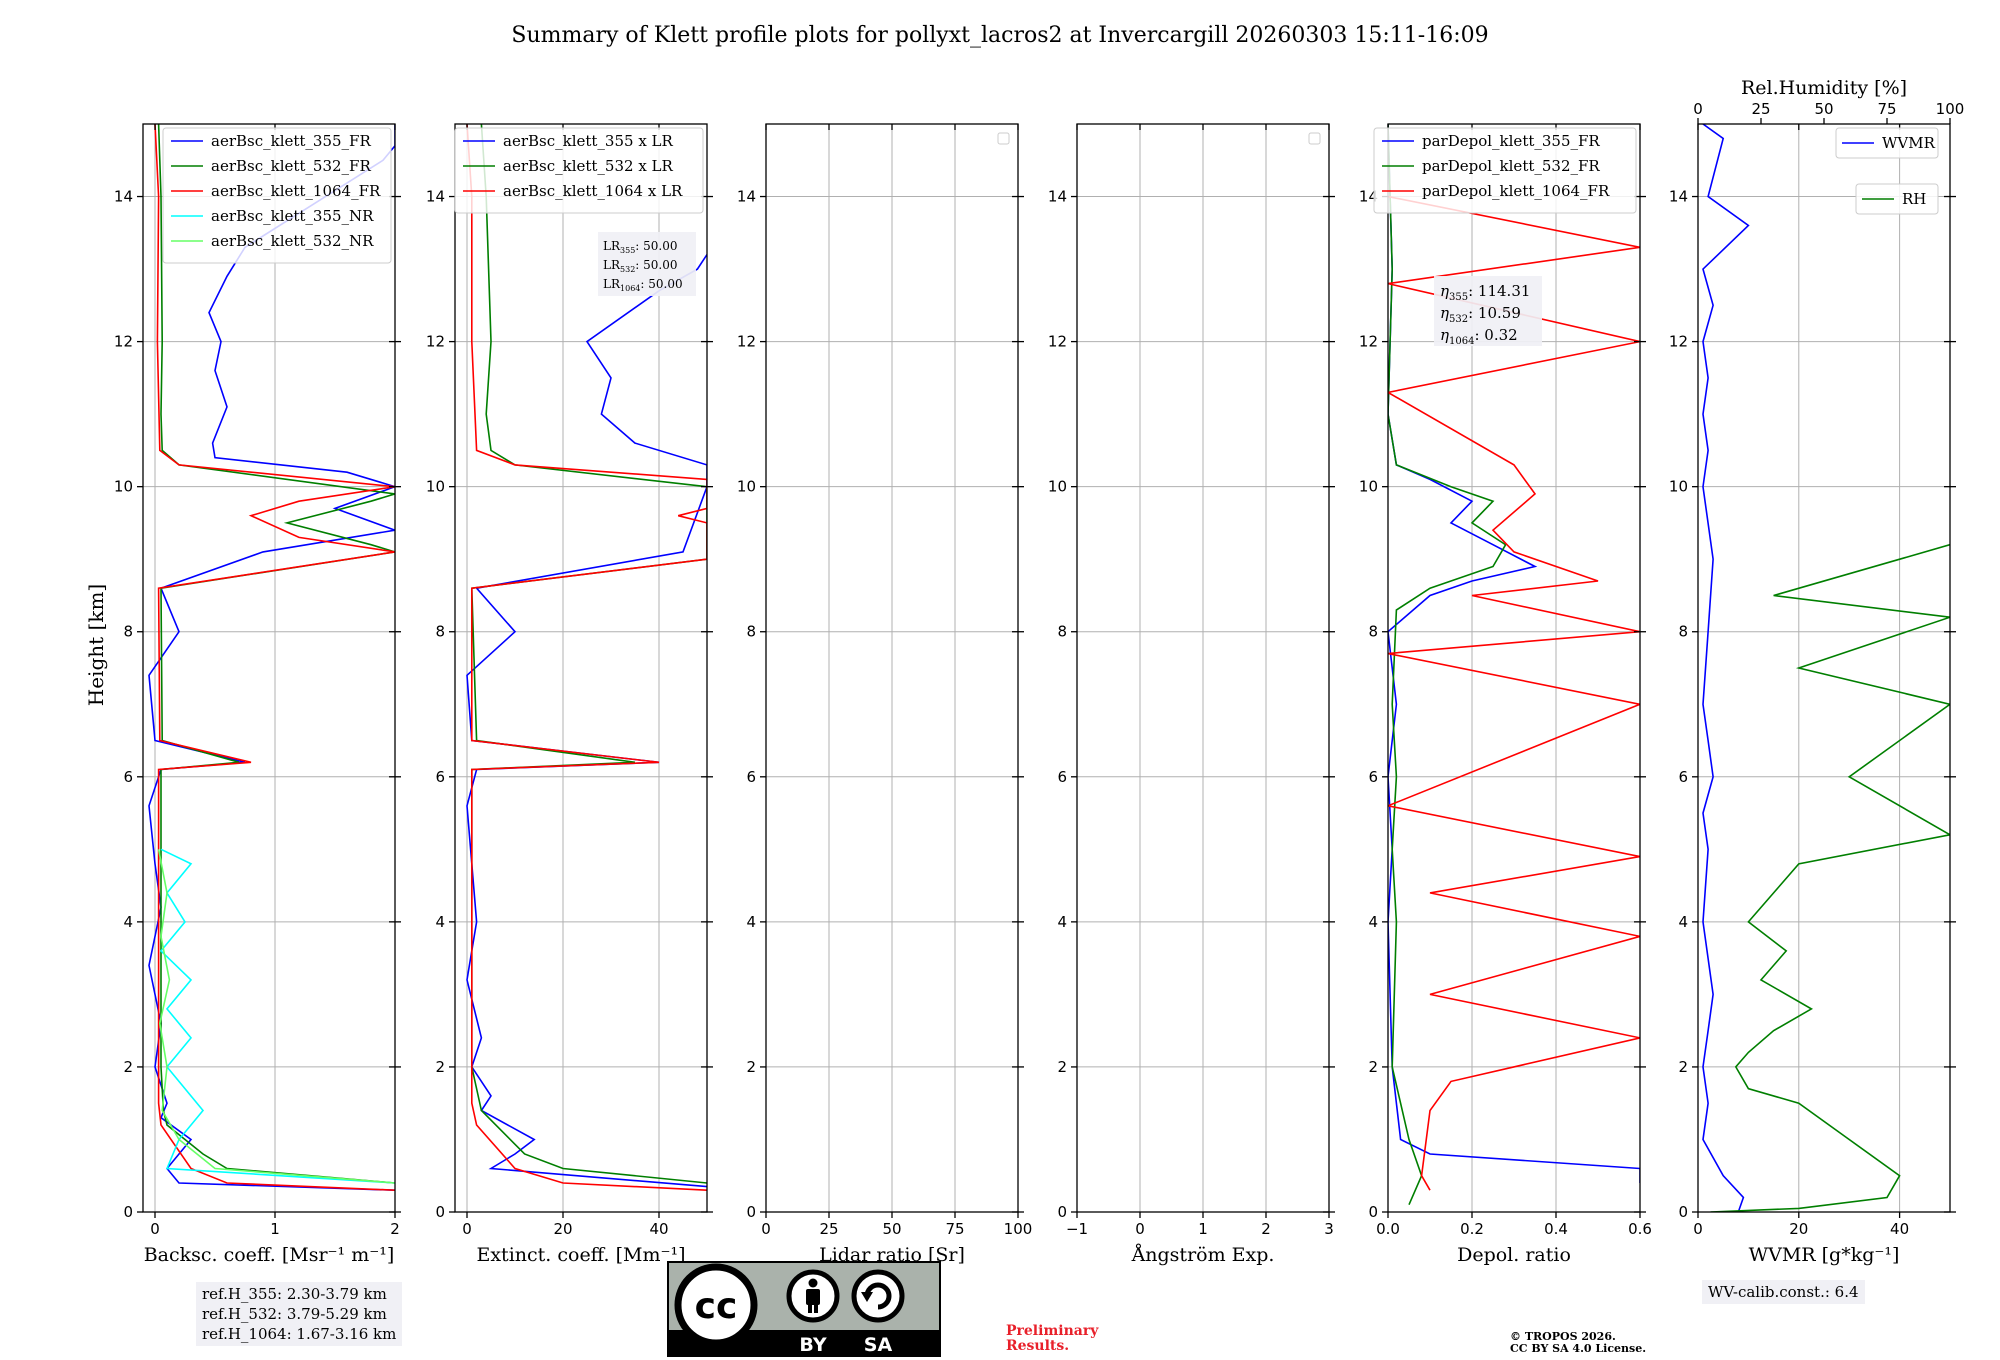 The width and height of the screenshot is (2000, 1360). Describe the element at coordinates (291, 166) in the screenshot. I see `legend-label: aerBsc_klett_532_FR` at that location.